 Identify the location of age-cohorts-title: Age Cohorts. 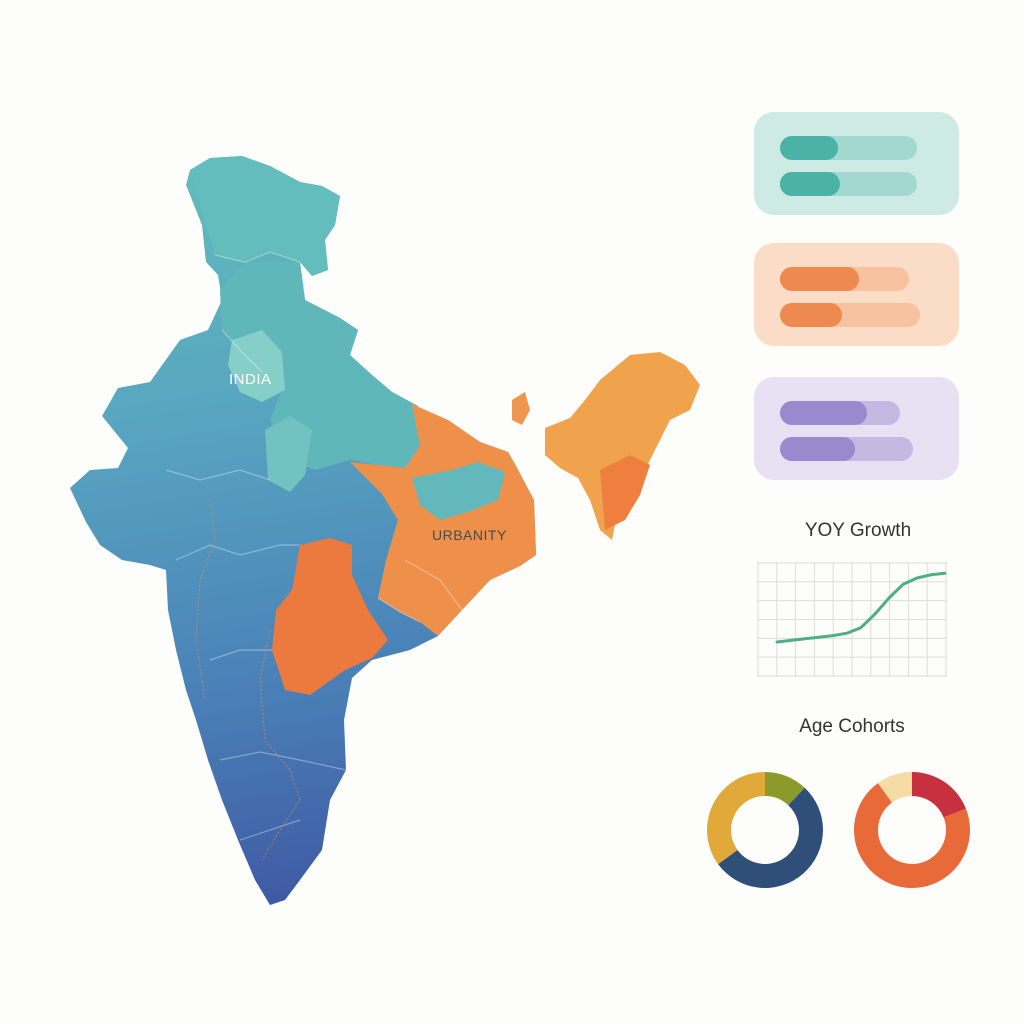
(852, 726).